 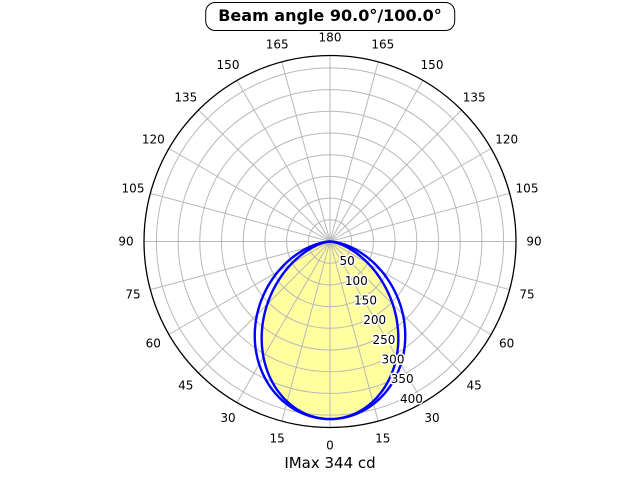 I want to click on radial-tick-label: 200, so click(x=374, y=320).